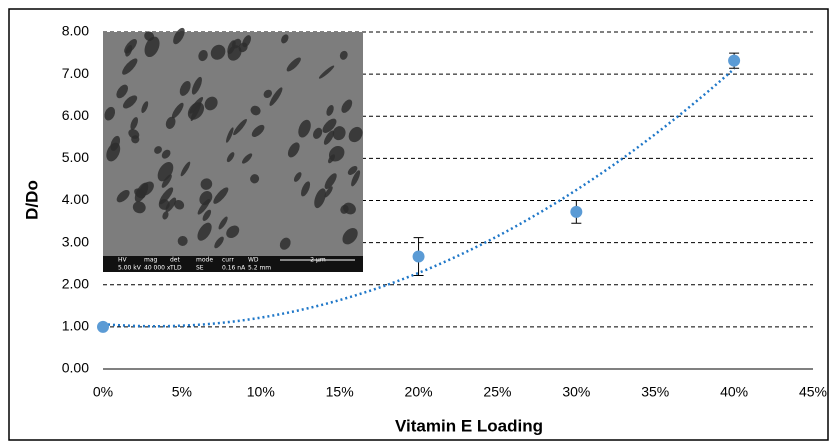  Describe the element at coordinates (497, 392) in the screenshot. I see `x-tick-label: 25%` at that location.